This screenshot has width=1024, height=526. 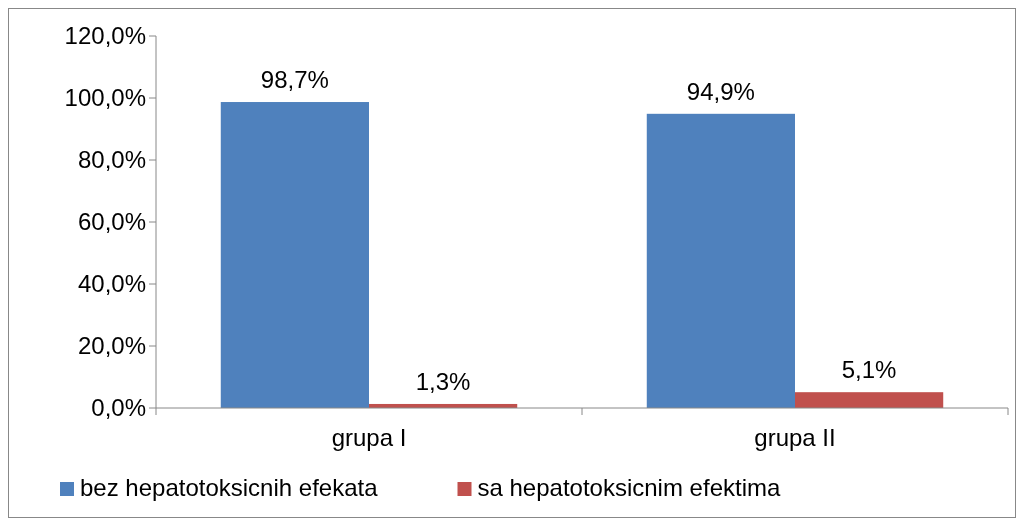 What do you see at coordinates (294, 80) in the screenshot?
I see `data-label: 98,7%` at bounding box center [294, 80].